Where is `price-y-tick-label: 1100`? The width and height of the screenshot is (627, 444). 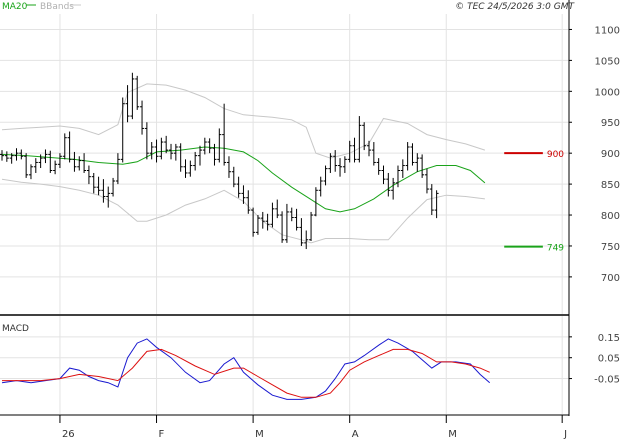 price-y-tick-label: 1100 is located at coordinates (607, 30).